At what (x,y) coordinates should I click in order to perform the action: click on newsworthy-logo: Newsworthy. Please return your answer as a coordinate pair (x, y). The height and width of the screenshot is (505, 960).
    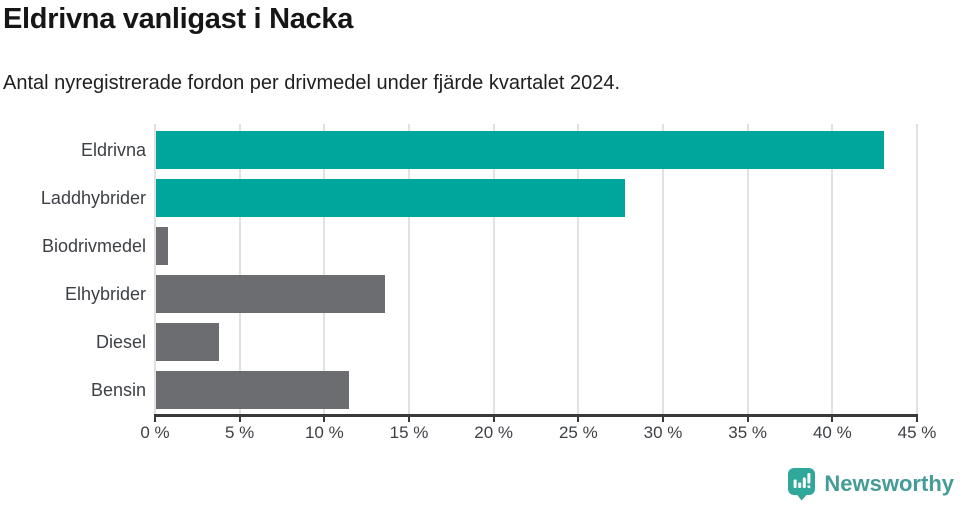
    Looking at the image, I should click on (870, 484).